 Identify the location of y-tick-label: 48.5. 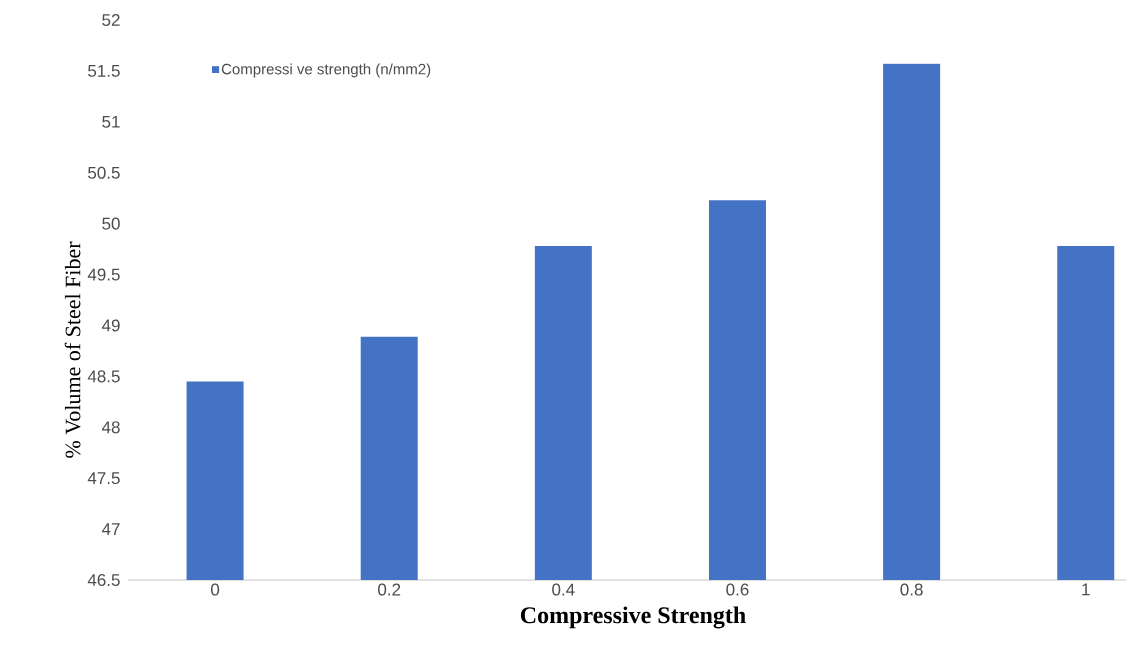
(103, 376).